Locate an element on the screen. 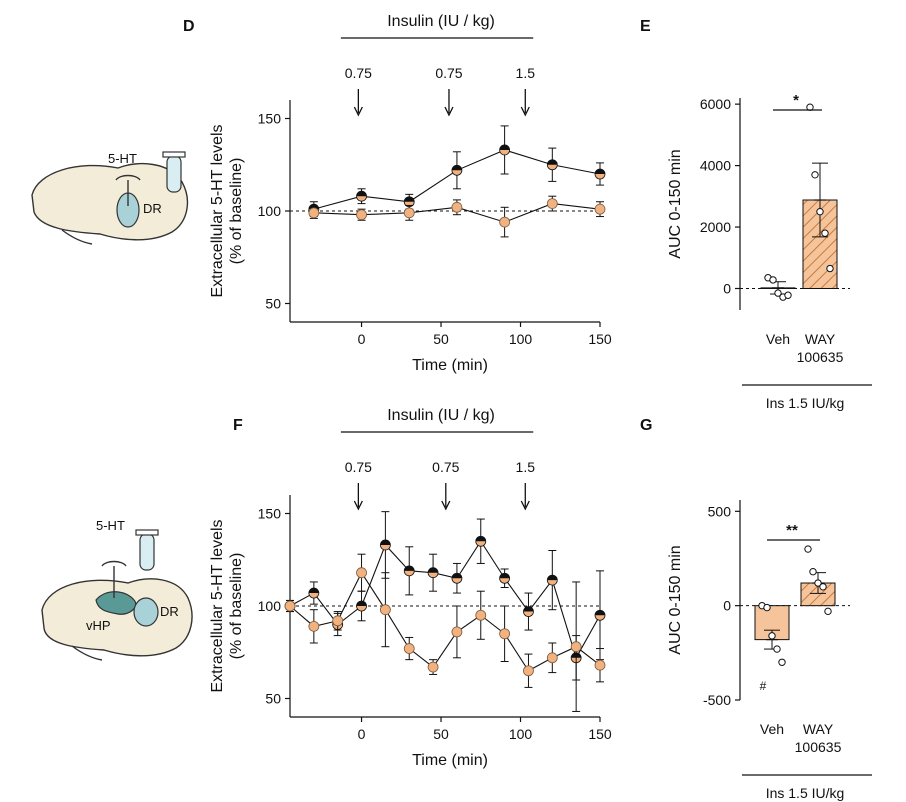 This screenshot has height=802, width=906. category-label: WAY is located at coordinates (820, 339).